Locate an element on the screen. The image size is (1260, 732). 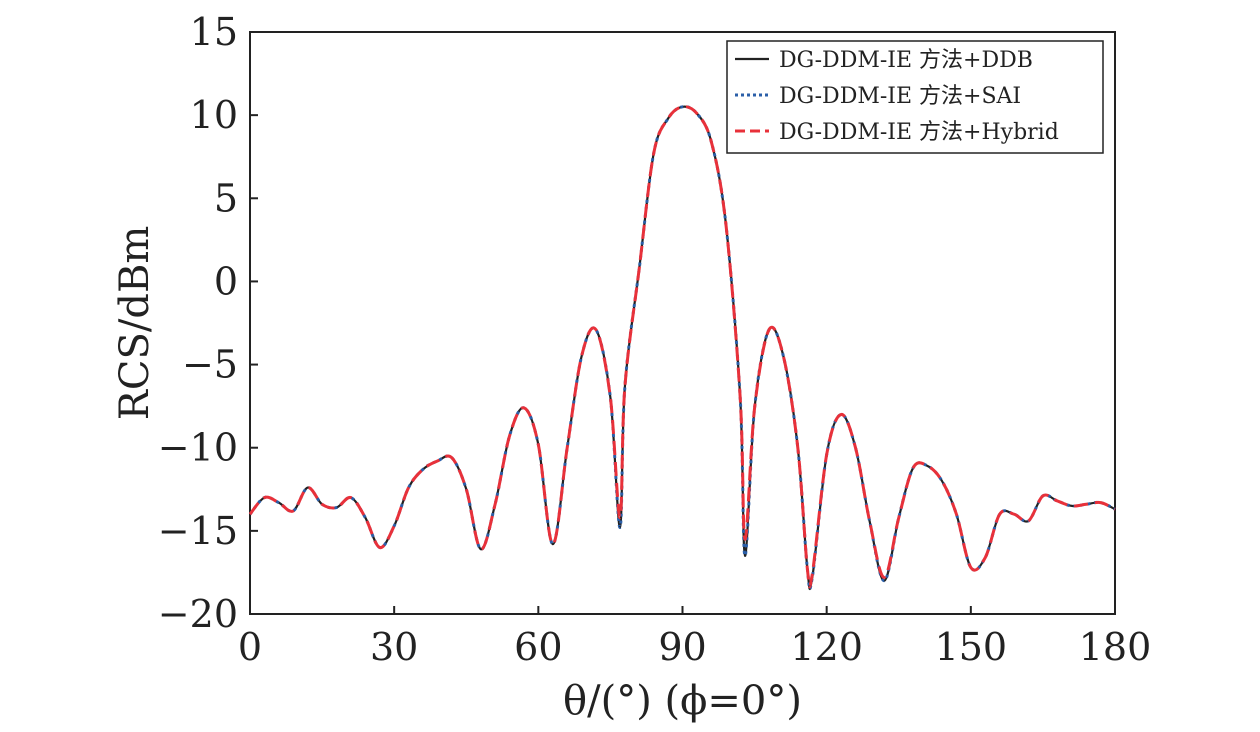
y-tick-label: −15 is located at coordinates (198, 531).